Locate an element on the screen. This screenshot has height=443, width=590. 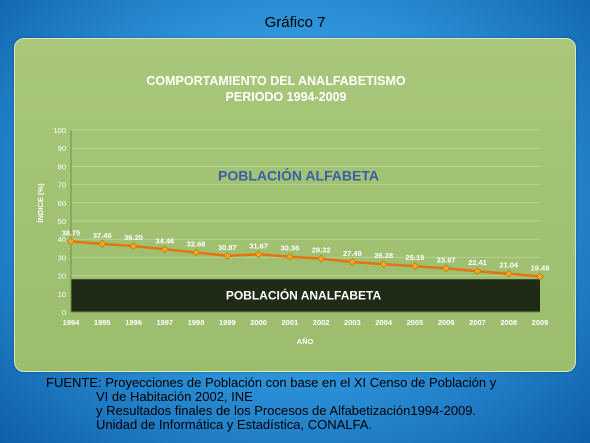
y-tick-label: 30 is located at coordinates (62, 257).